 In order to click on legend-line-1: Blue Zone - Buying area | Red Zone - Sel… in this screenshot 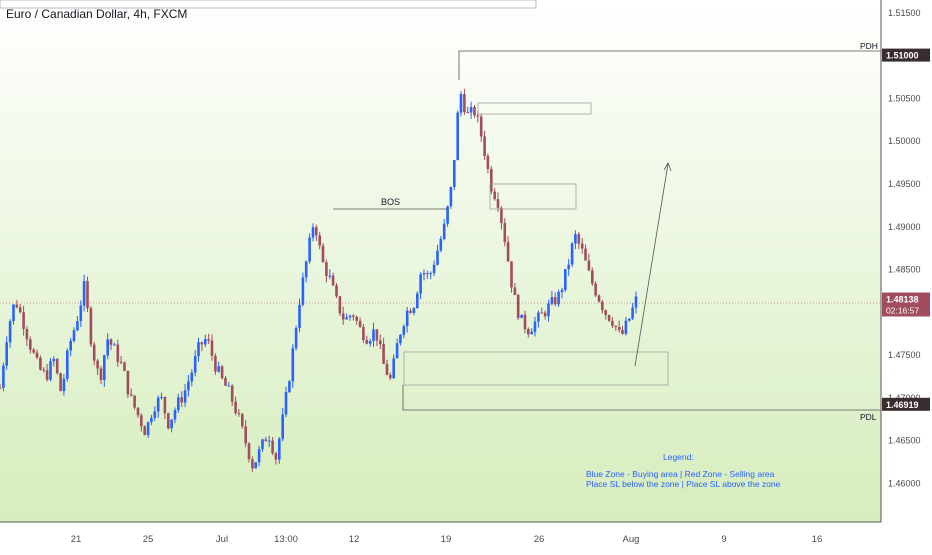, I will do `click(680, 474)`.